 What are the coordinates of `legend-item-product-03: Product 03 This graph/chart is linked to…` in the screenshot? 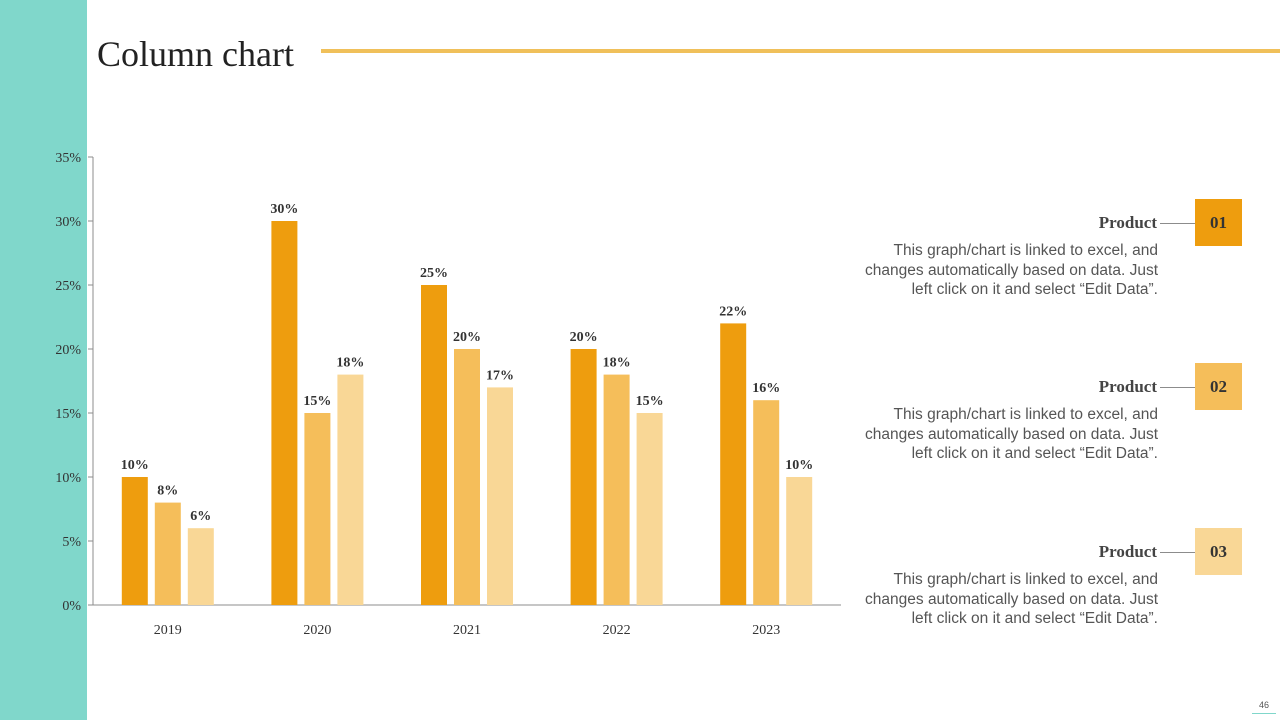 It's located at (1045, 583).